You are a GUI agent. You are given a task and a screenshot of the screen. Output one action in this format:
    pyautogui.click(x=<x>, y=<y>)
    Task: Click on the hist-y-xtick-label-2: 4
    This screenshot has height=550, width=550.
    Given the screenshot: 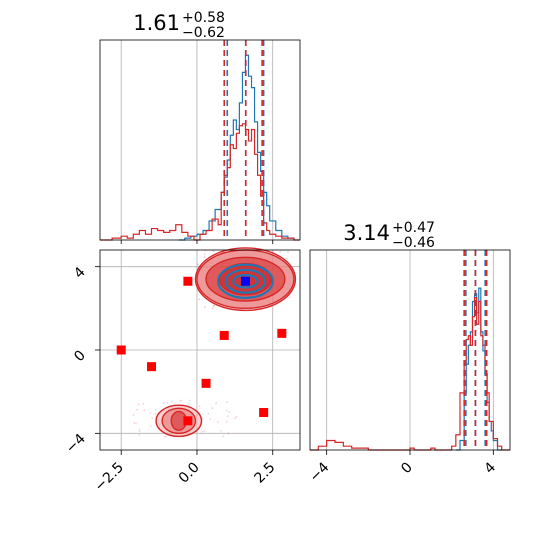 What is the action you would take?
    pyautogui.click(x=491, y=468)
    